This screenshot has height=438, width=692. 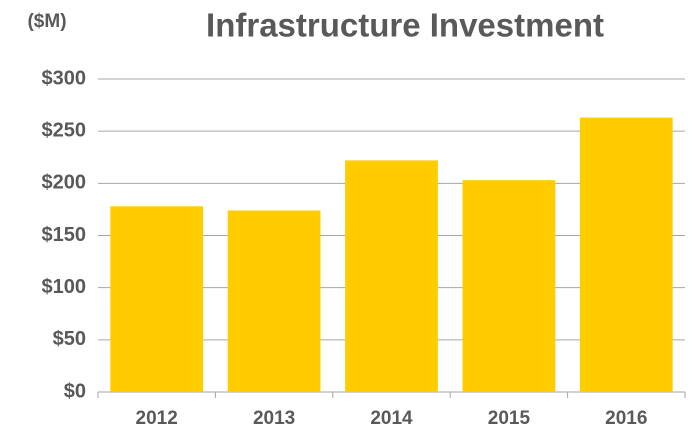 What do you see at coordinates (626, 418) in the screenshot?
I see `x-tick-label: 2016` at bounding box center [626, 418].